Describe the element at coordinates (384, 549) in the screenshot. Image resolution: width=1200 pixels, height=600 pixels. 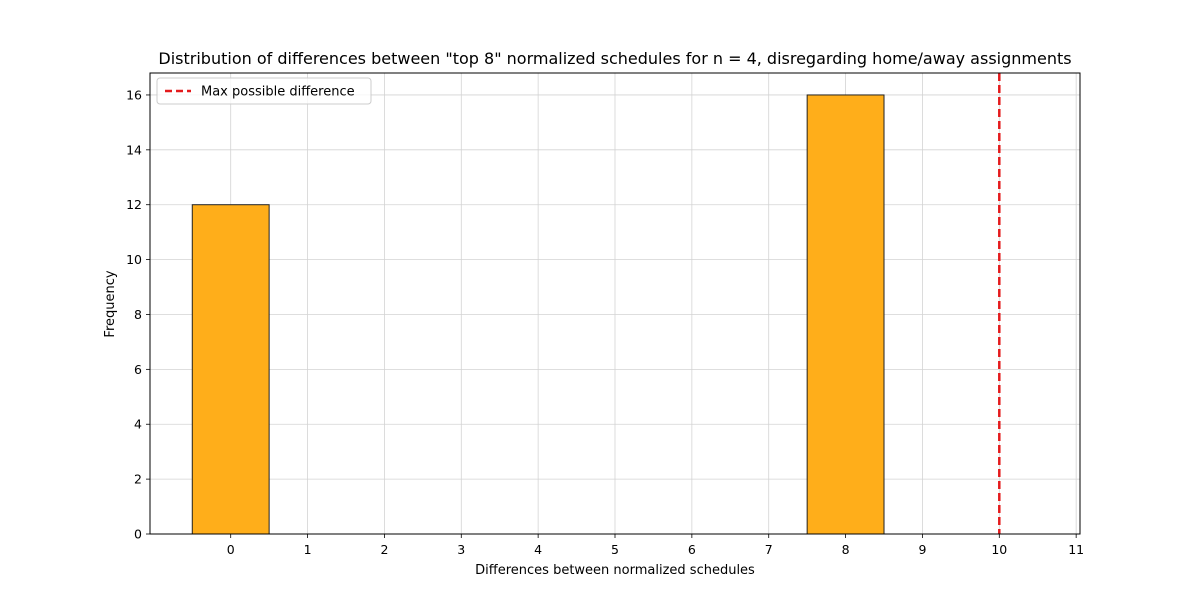
I see `x-tick-label: 2` at that location.